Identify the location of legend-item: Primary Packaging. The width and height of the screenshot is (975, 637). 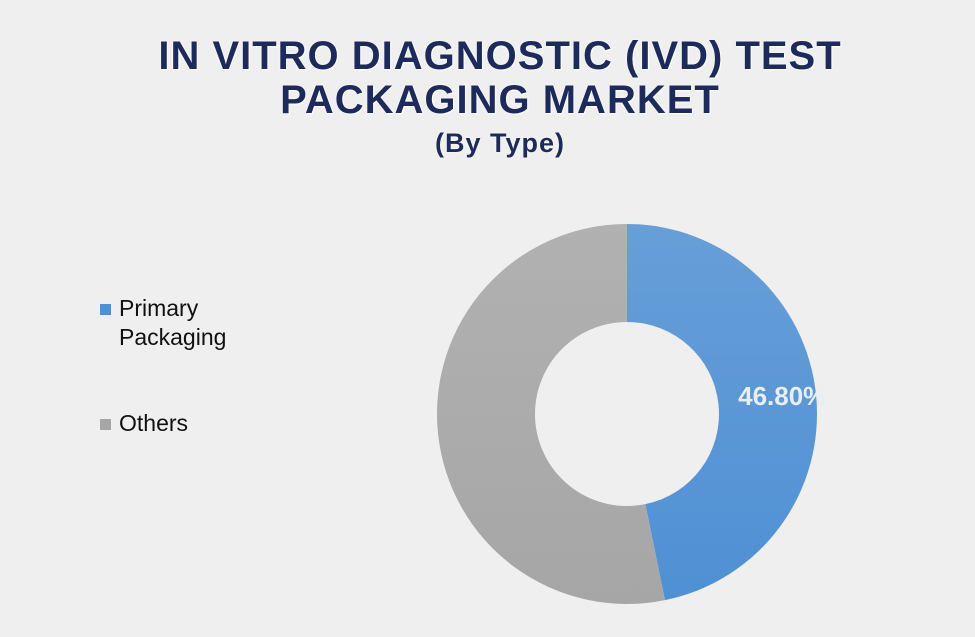
(189, 323).